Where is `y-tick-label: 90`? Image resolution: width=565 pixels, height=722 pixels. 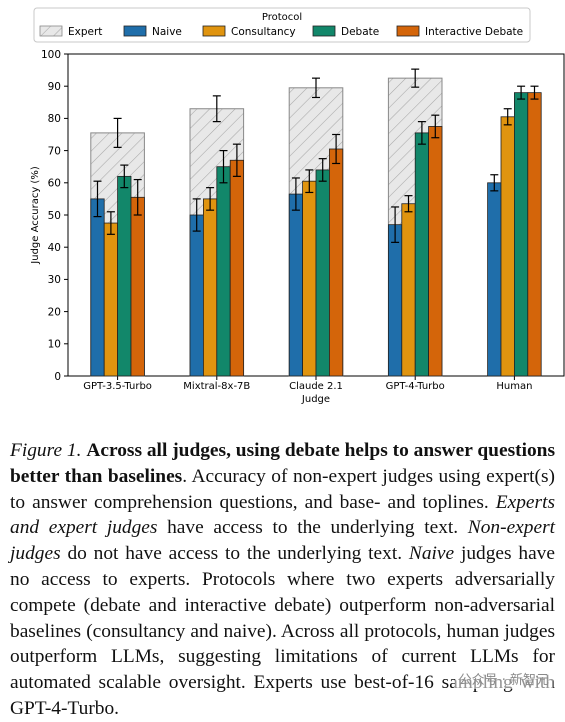 y-tick-label: 90 is located at coordinates (54, 87).